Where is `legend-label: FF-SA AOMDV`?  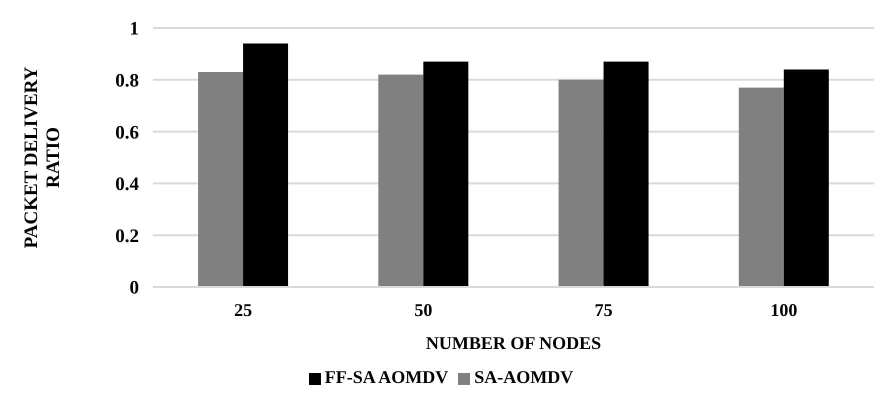
legend-label: FF-SA AOMDV is located at coordinates (386, 377).